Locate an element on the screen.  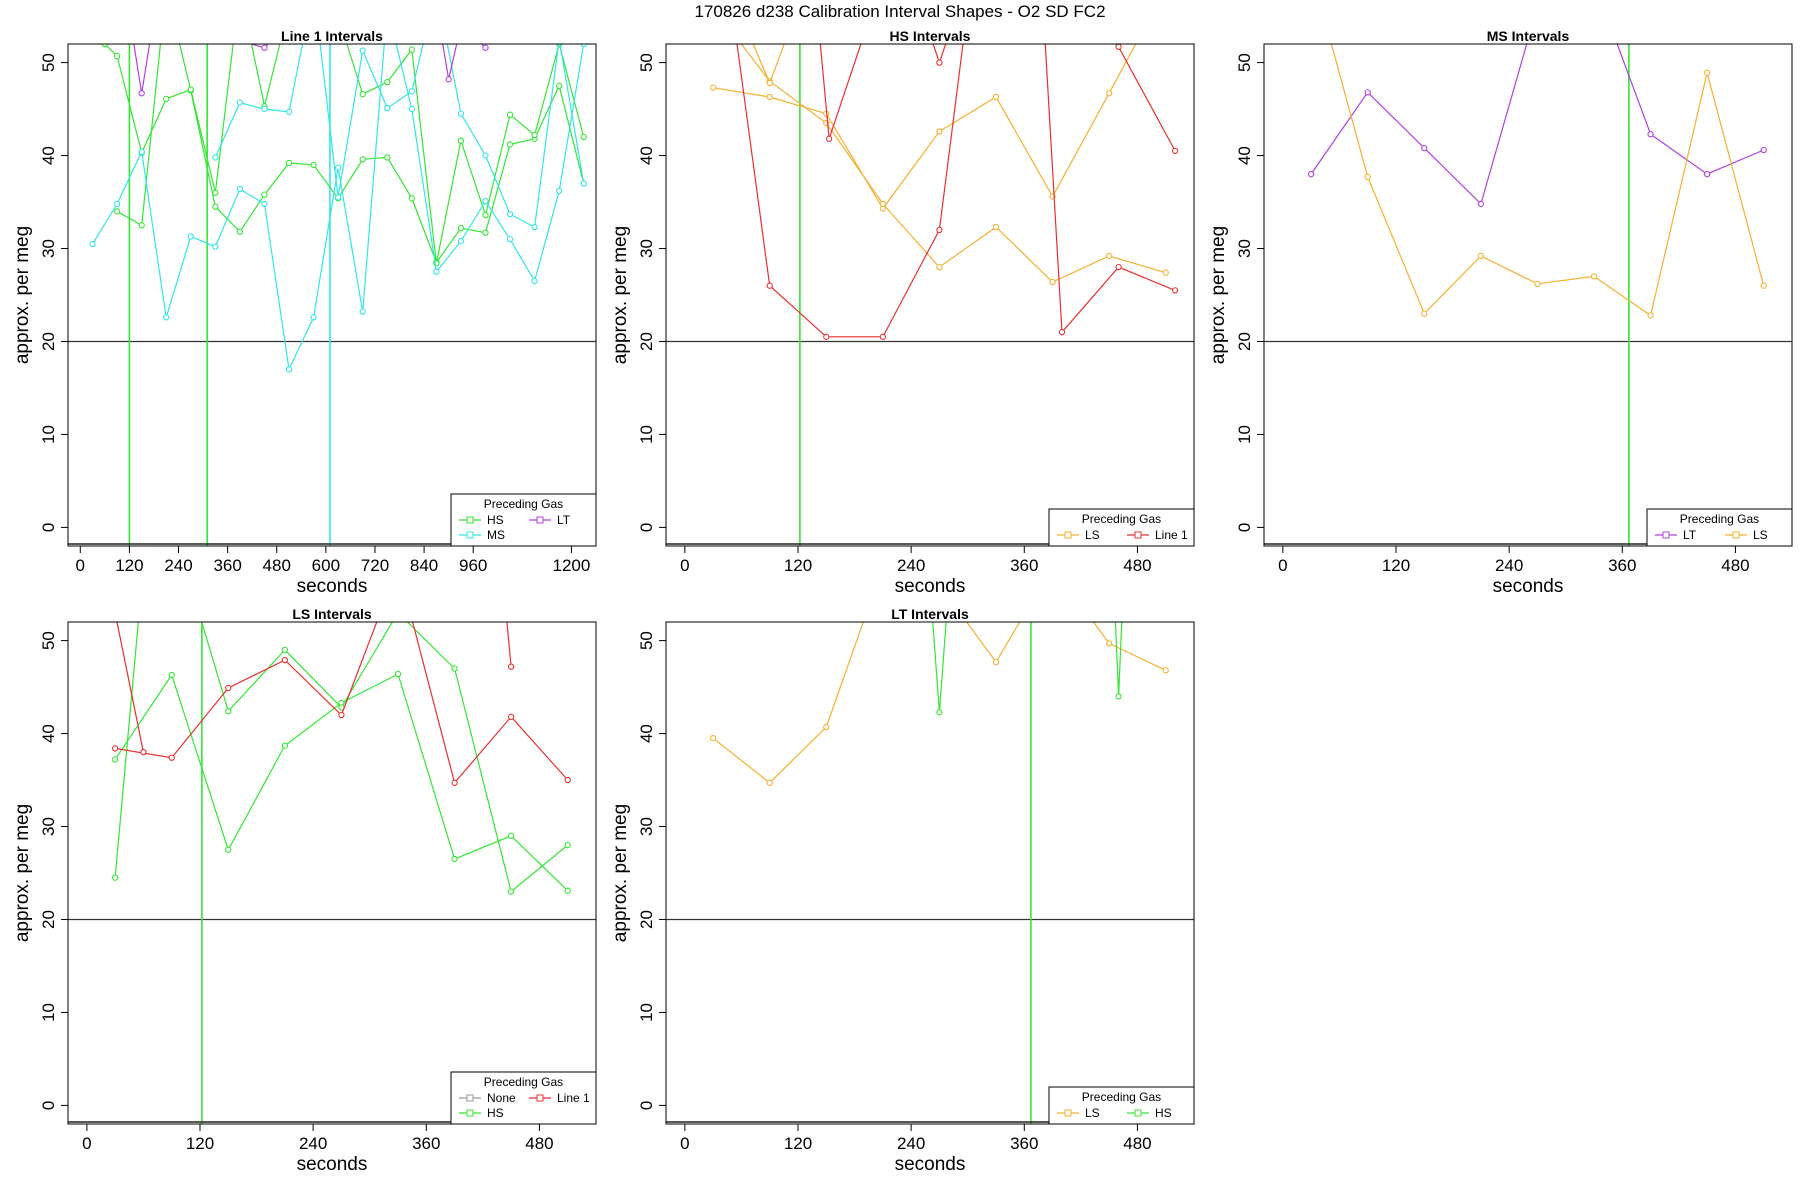
legend-entry-hs: HS is located at coordinates (495, 520).